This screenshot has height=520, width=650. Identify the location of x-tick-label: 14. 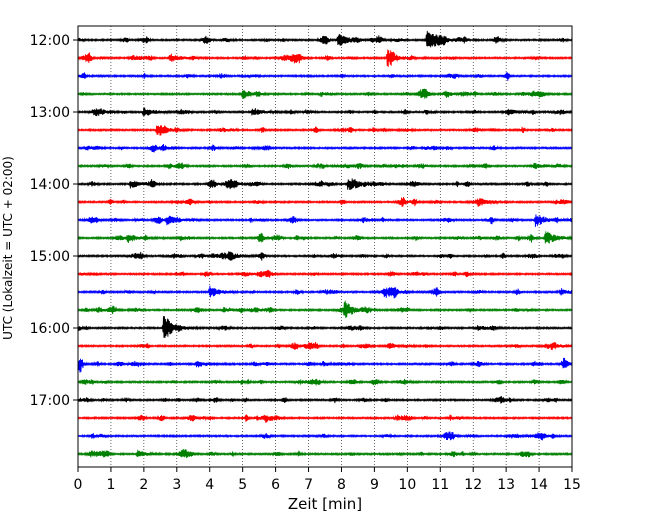
(539, 485).